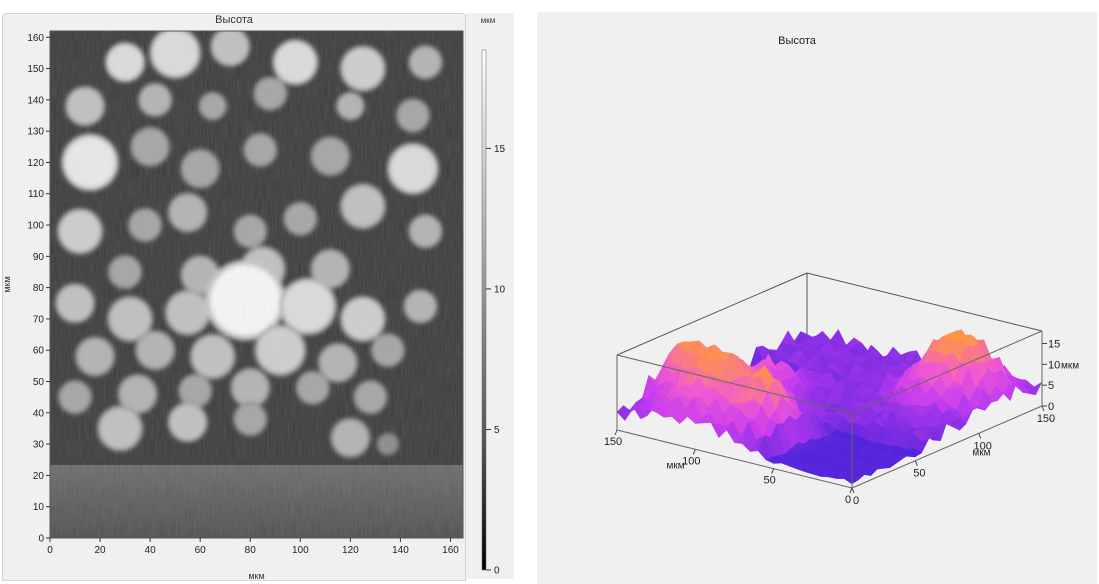  What do you see at coordinates (234, 20) in the screenshot?
I see `heightmap-title: Высота` at bounding box center [234, 20].